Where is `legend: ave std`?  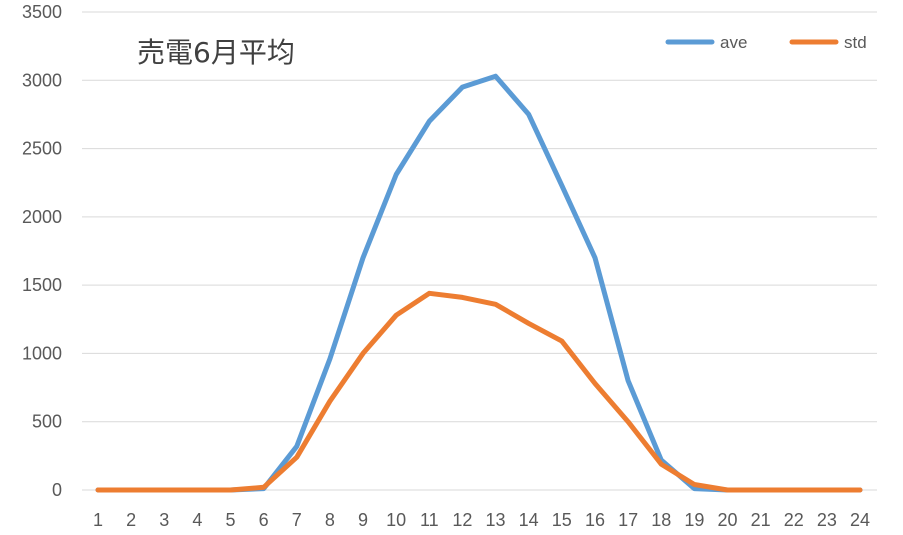 legend: ave std is located at coordinates (766, 42).